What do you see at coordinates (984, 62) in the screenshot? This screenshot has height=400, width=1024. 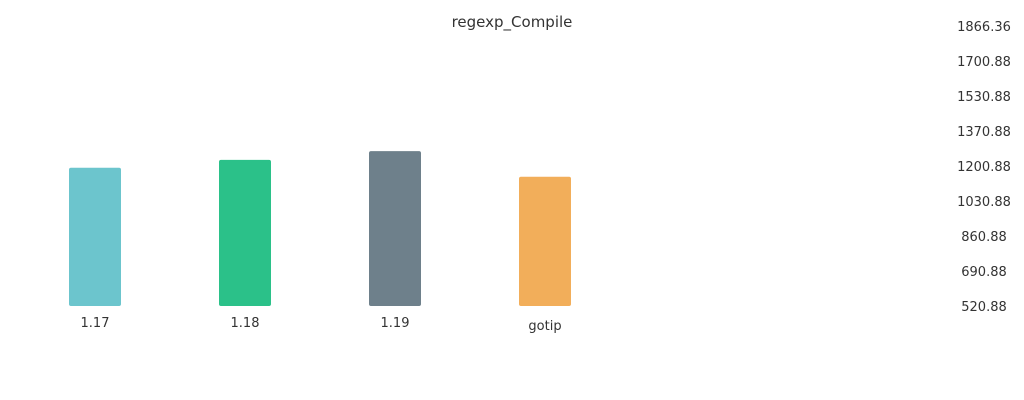 I see `y-tick-label: 1700.88` at bounding box center [984, 62].